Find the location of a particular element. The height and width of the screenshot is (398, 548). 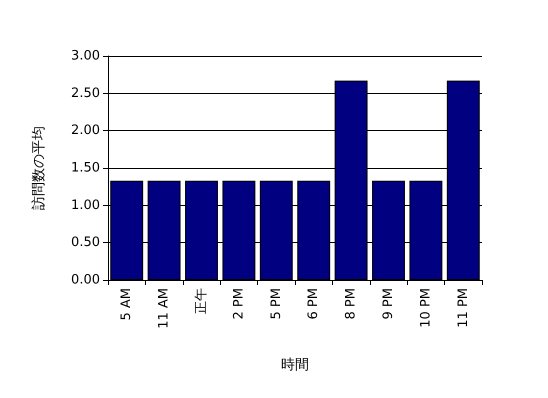

y-tick-label: 2.50 is located at coordinates (85, 93).